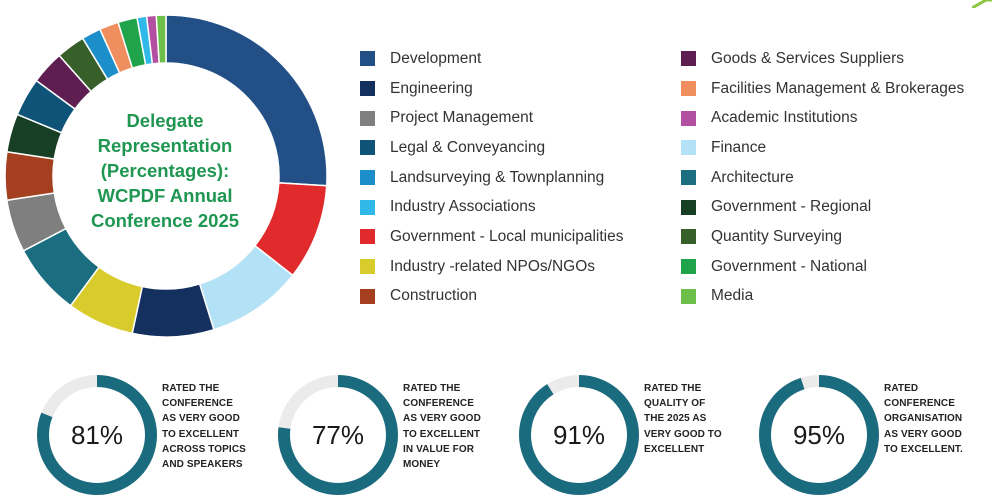  What do you see at coordinates (507, 236) in the screenshot?
I see `legend-label: Government - Local municipalities` at bounding box center [507, 236].